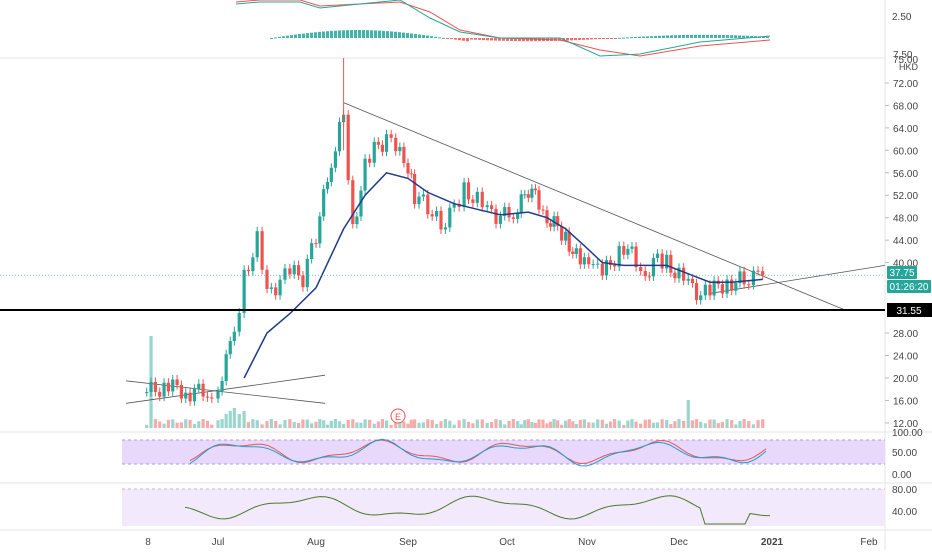  I want to click on price-tick-label: 64.00, so click(905, 129).